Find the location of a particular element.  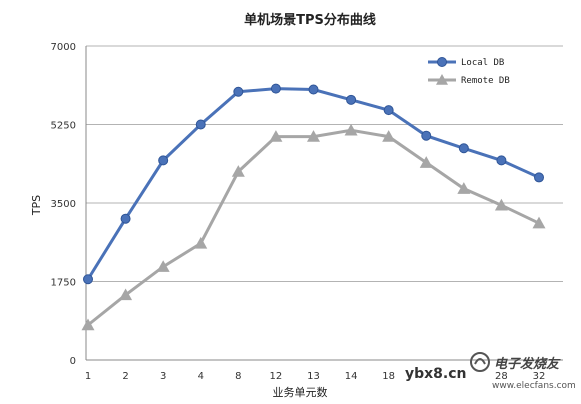

x-tick-18: 18 is located at coordinates (388, 376).